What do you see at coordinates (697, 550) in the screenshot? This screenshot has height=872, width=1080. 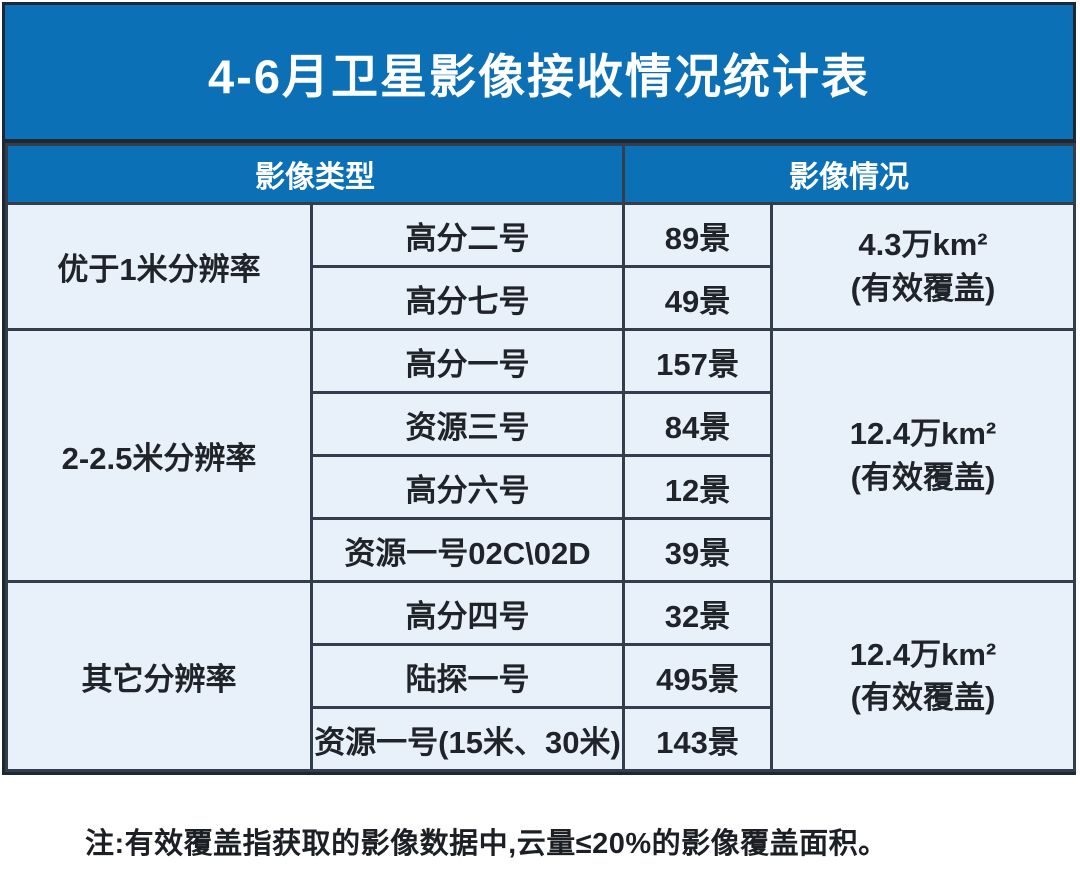 I see `count-cell: 39景` at bounding box center [697, 550].